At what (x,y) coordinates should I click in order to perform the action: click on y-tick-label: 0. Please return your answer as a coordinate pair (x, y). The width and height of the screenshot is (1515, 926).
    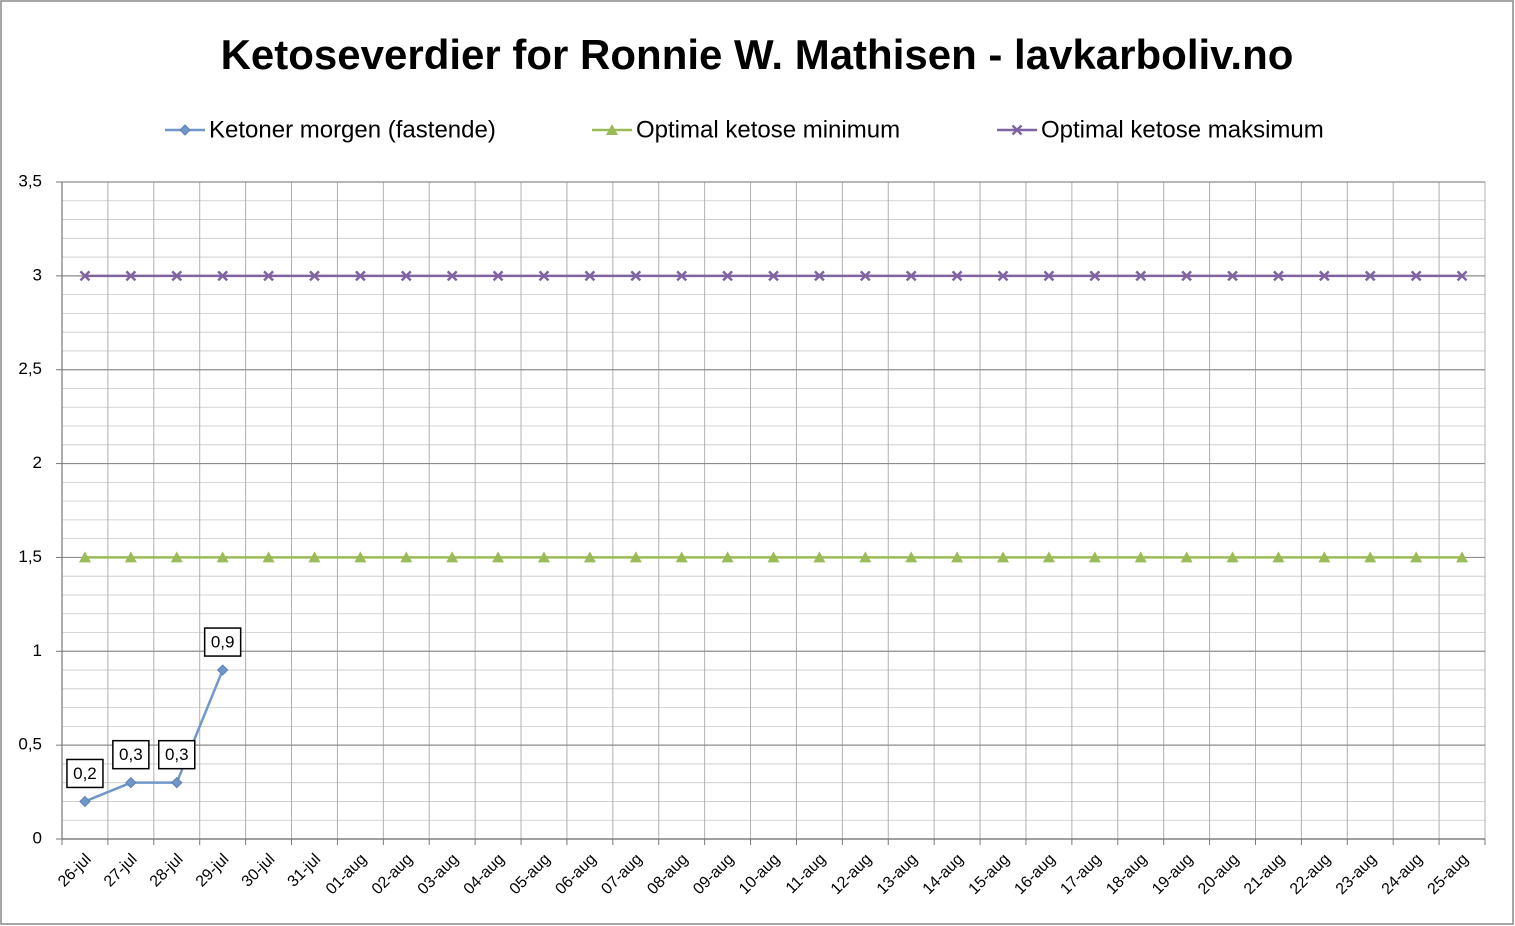
    Looking at the image, I should click on (37, 837).